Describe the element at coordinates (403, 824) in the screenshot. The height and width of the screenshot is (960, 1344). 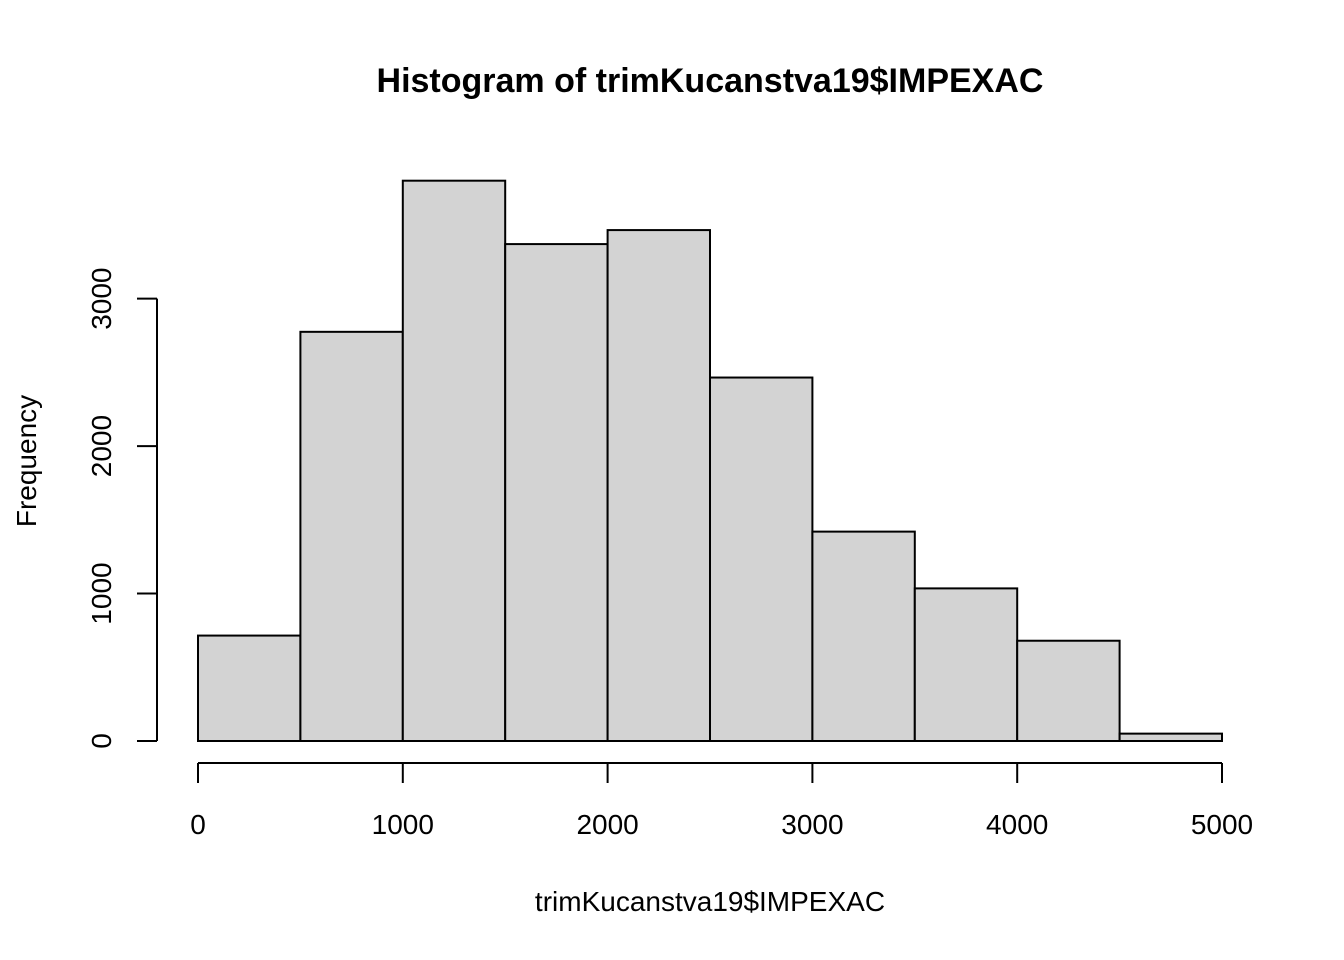
I see `x-tick-label: 1000` at that location.